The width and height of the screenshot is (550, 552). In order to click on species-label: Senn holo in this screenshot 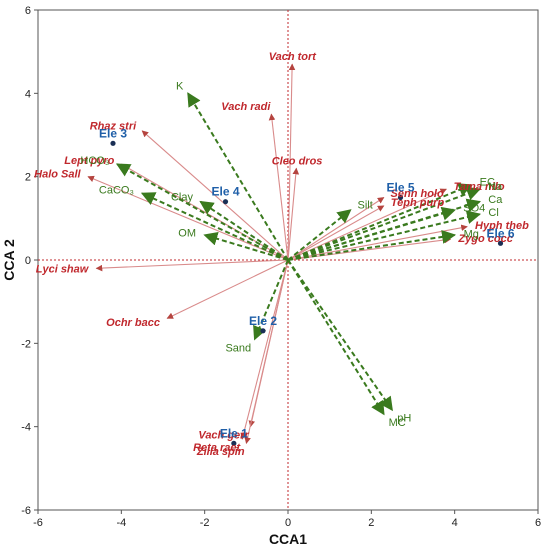, I will do `click(417, 194)`.